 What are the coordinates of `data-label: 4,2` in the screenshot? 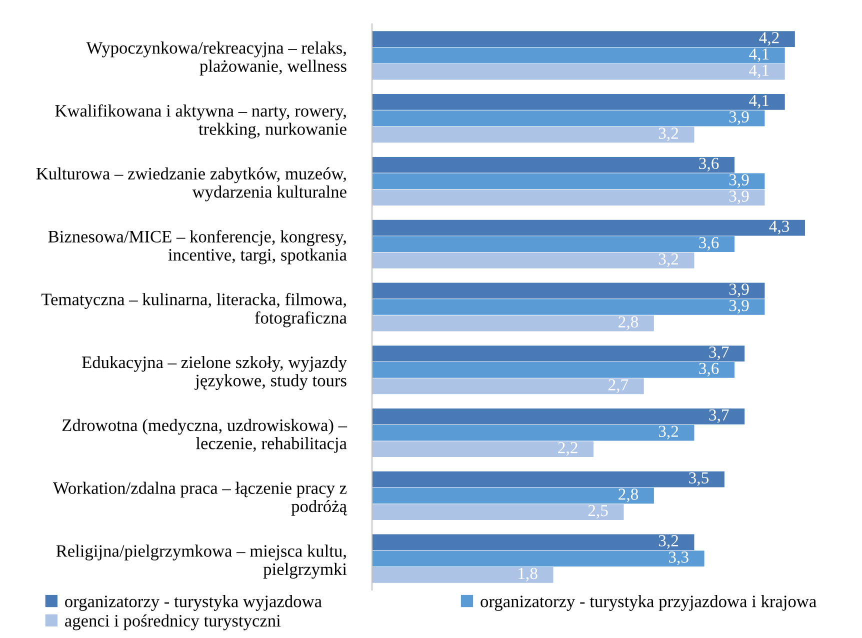 It's located at (769, 39).